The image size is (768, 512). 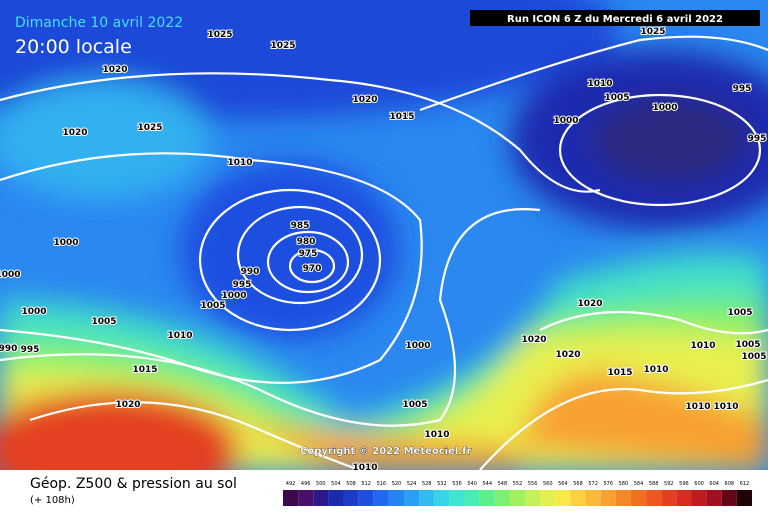 I want to click on isobar-label: 975, so click(x=308, y=254).